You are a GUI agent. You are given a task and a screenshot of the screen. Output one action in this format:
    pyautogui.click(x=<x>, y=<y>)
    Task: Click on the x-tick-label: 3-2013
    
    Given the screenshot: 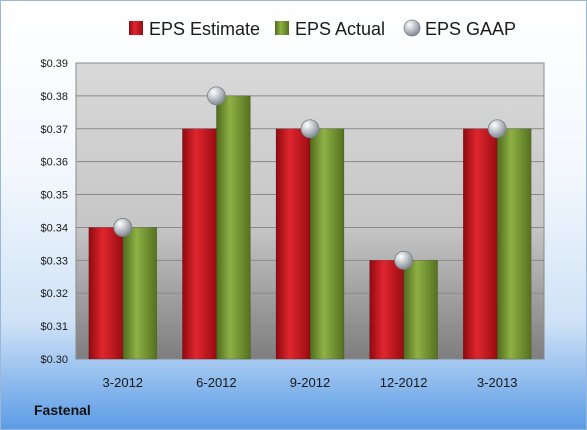 What is the action you would take?
    pyautogui.click(x=497, y=382)
    